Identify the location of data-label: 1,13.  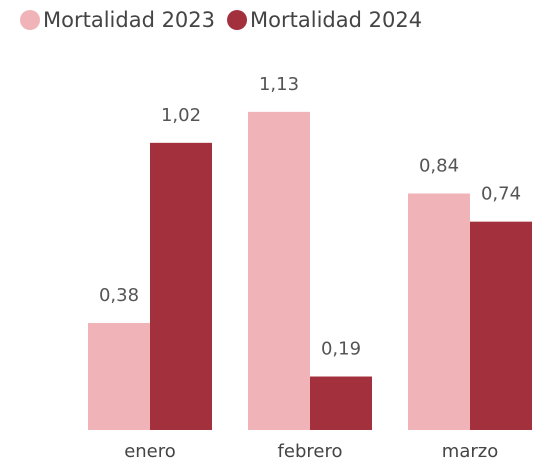
(279, 84).